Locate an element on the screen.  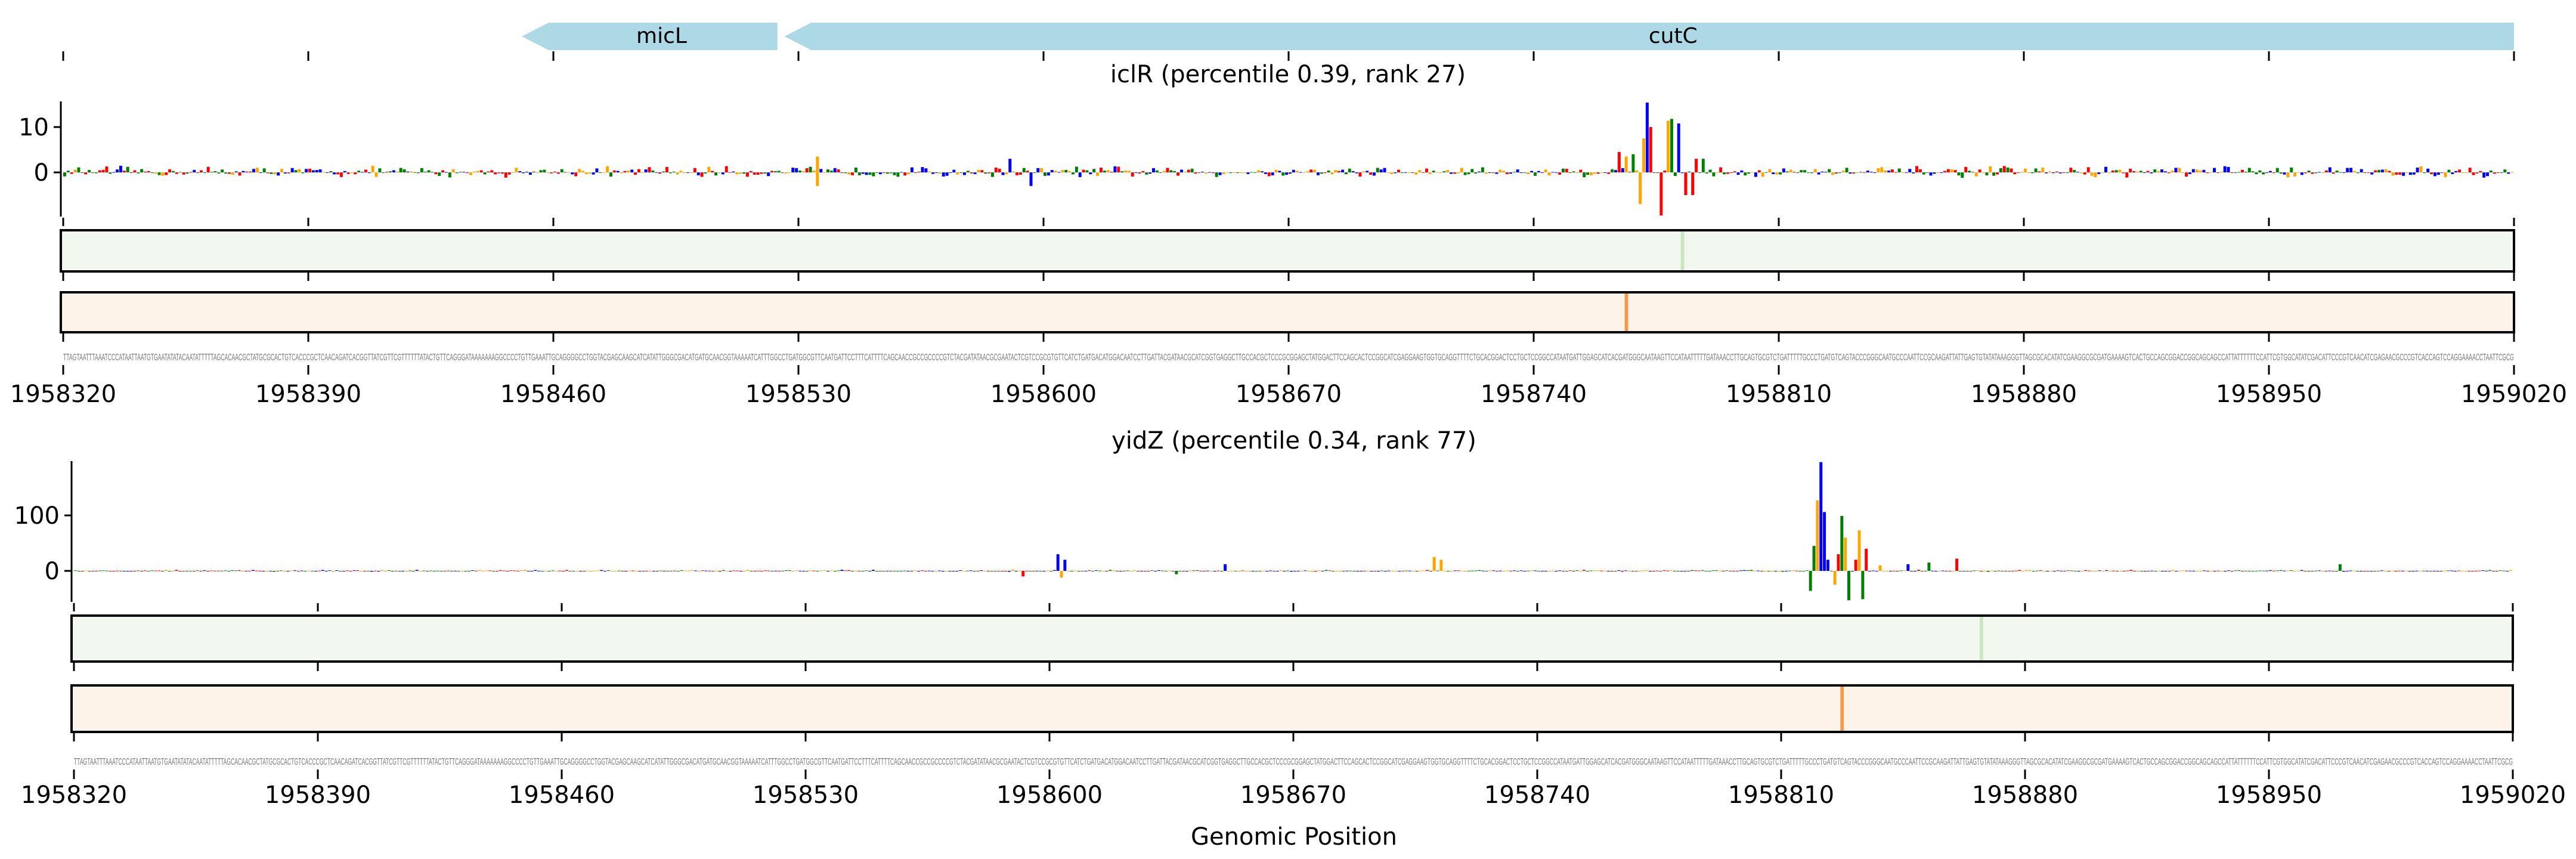
x-tick-label: 1958530 is located at coordinates (806, 795).